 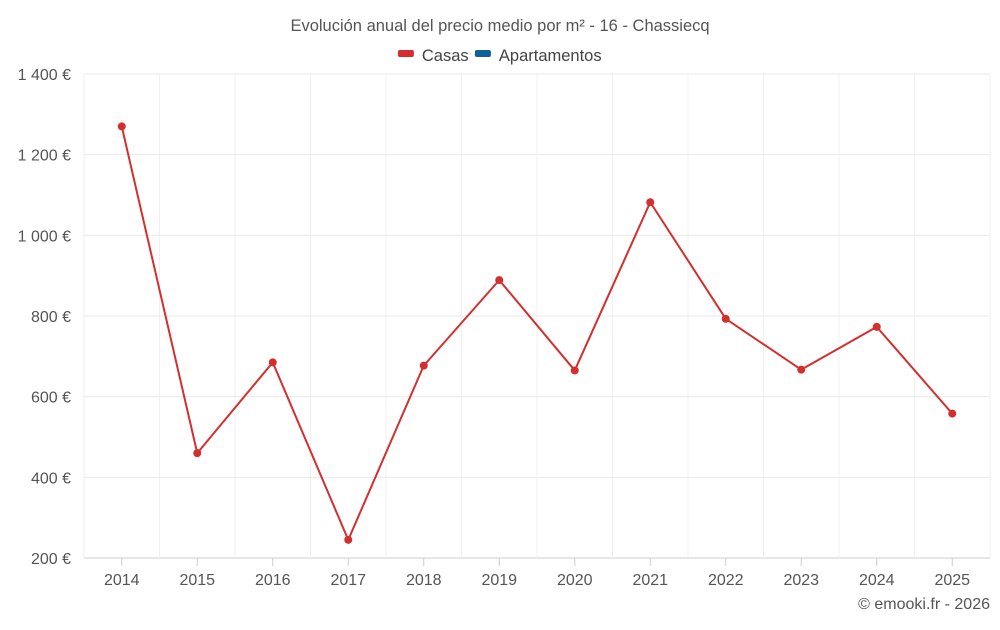 What do you see at coordinates (51, 398) in the screenshot?
I see `y-tick-label: 600 €` at bounding box center [51, 398].